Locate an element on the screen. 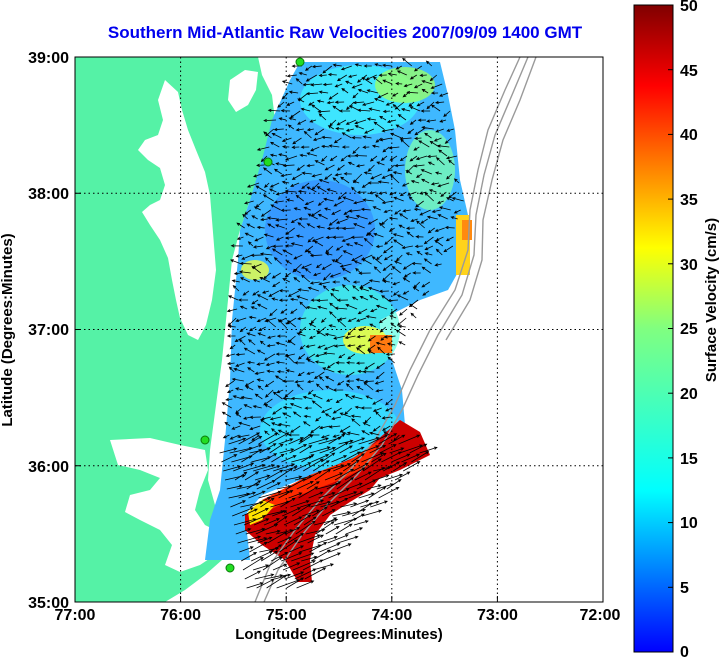 Image resolution: width=724 pixels, height=659 pixels. colorbar-tick-label: 15 is located at coordinates (689, 459).